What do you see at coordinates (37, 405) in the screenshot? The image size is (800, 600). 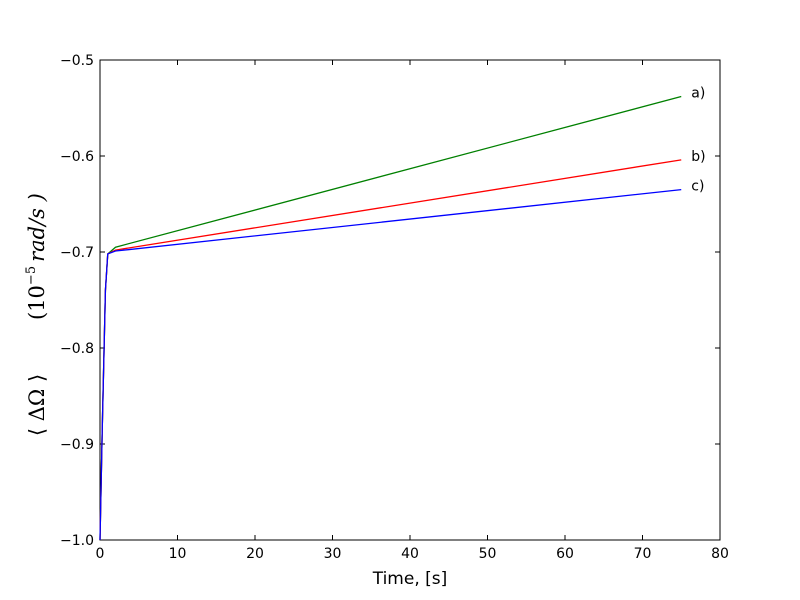 I see `y-axis-label-main: ⟨ ΔΩ ⟩` at bounding box center [37, 405].